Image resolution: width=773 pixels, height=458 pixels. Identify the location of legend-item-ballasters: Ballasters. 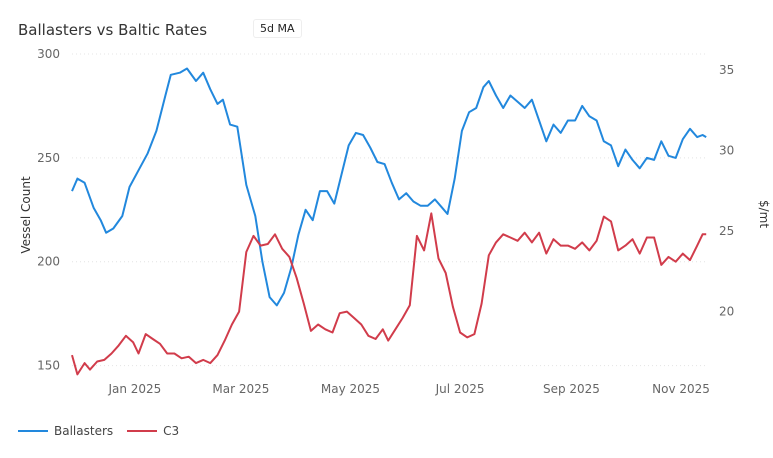
(65, 431).